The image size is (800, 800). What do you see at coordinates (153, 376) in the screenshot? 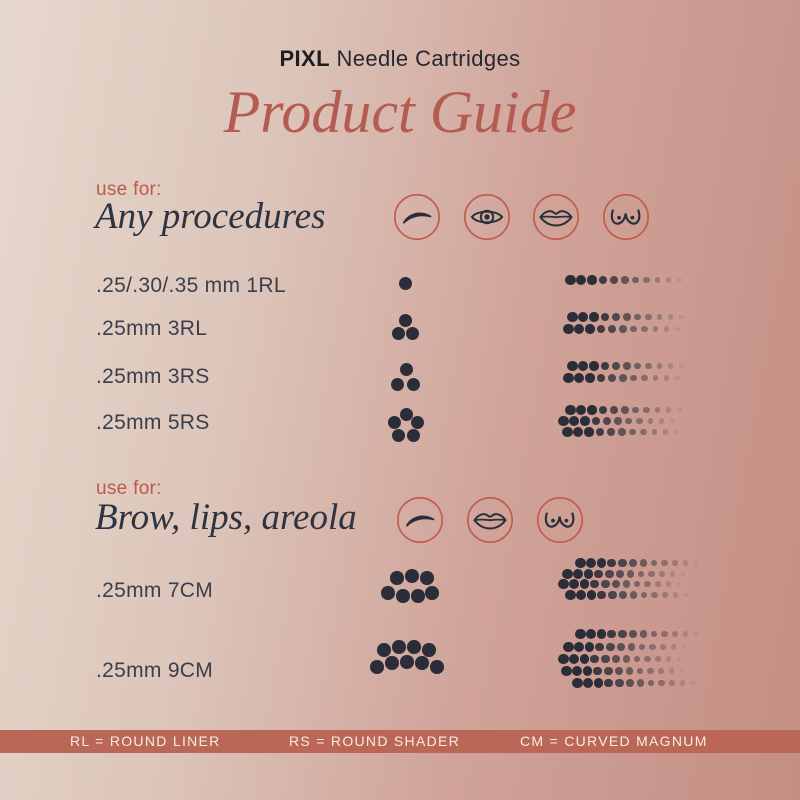
I see `row-label-3rs: .25mm 3RS` at bounding box center [153, 376].